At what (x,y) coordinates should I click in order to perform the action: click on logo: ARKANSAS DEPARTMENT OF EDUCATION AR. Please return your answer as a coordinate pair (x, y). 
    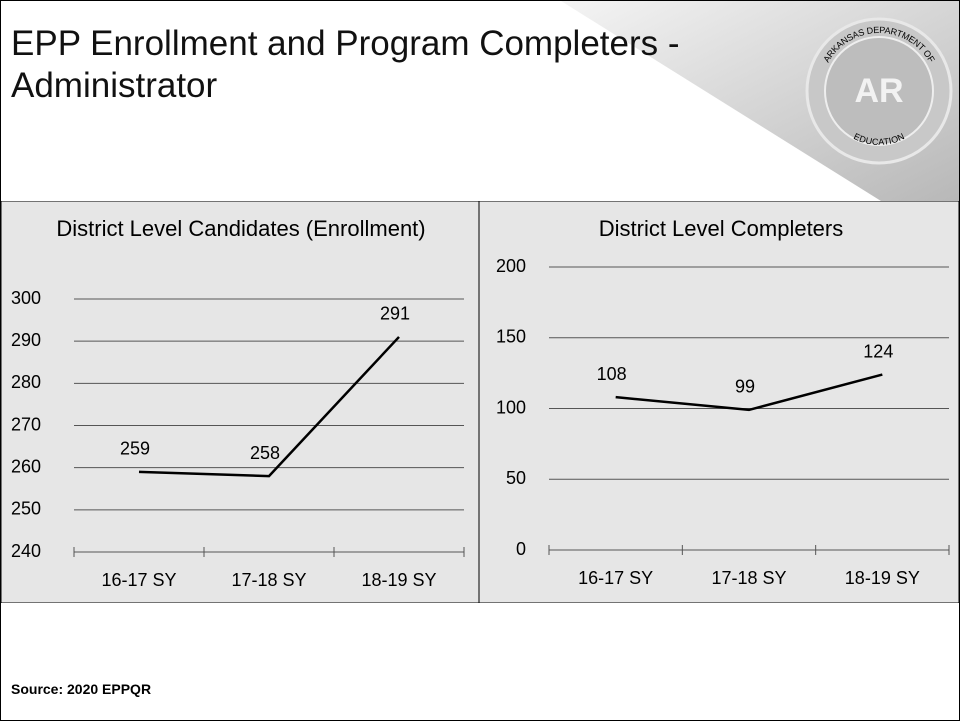
    Looking at the image, I should click on (879, 91).